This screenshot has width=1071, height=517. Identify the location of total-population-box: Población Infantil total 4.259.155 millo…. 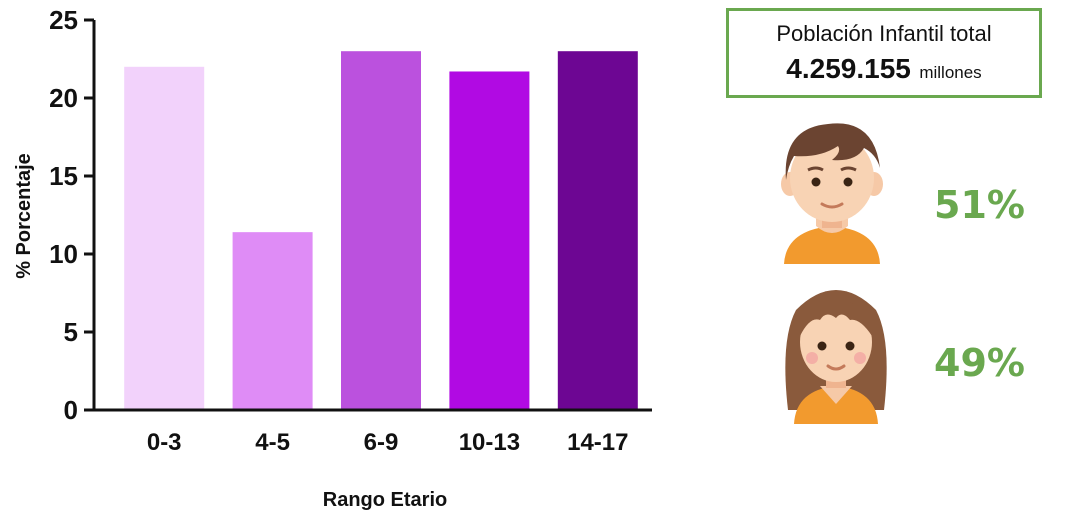
(884, 53).